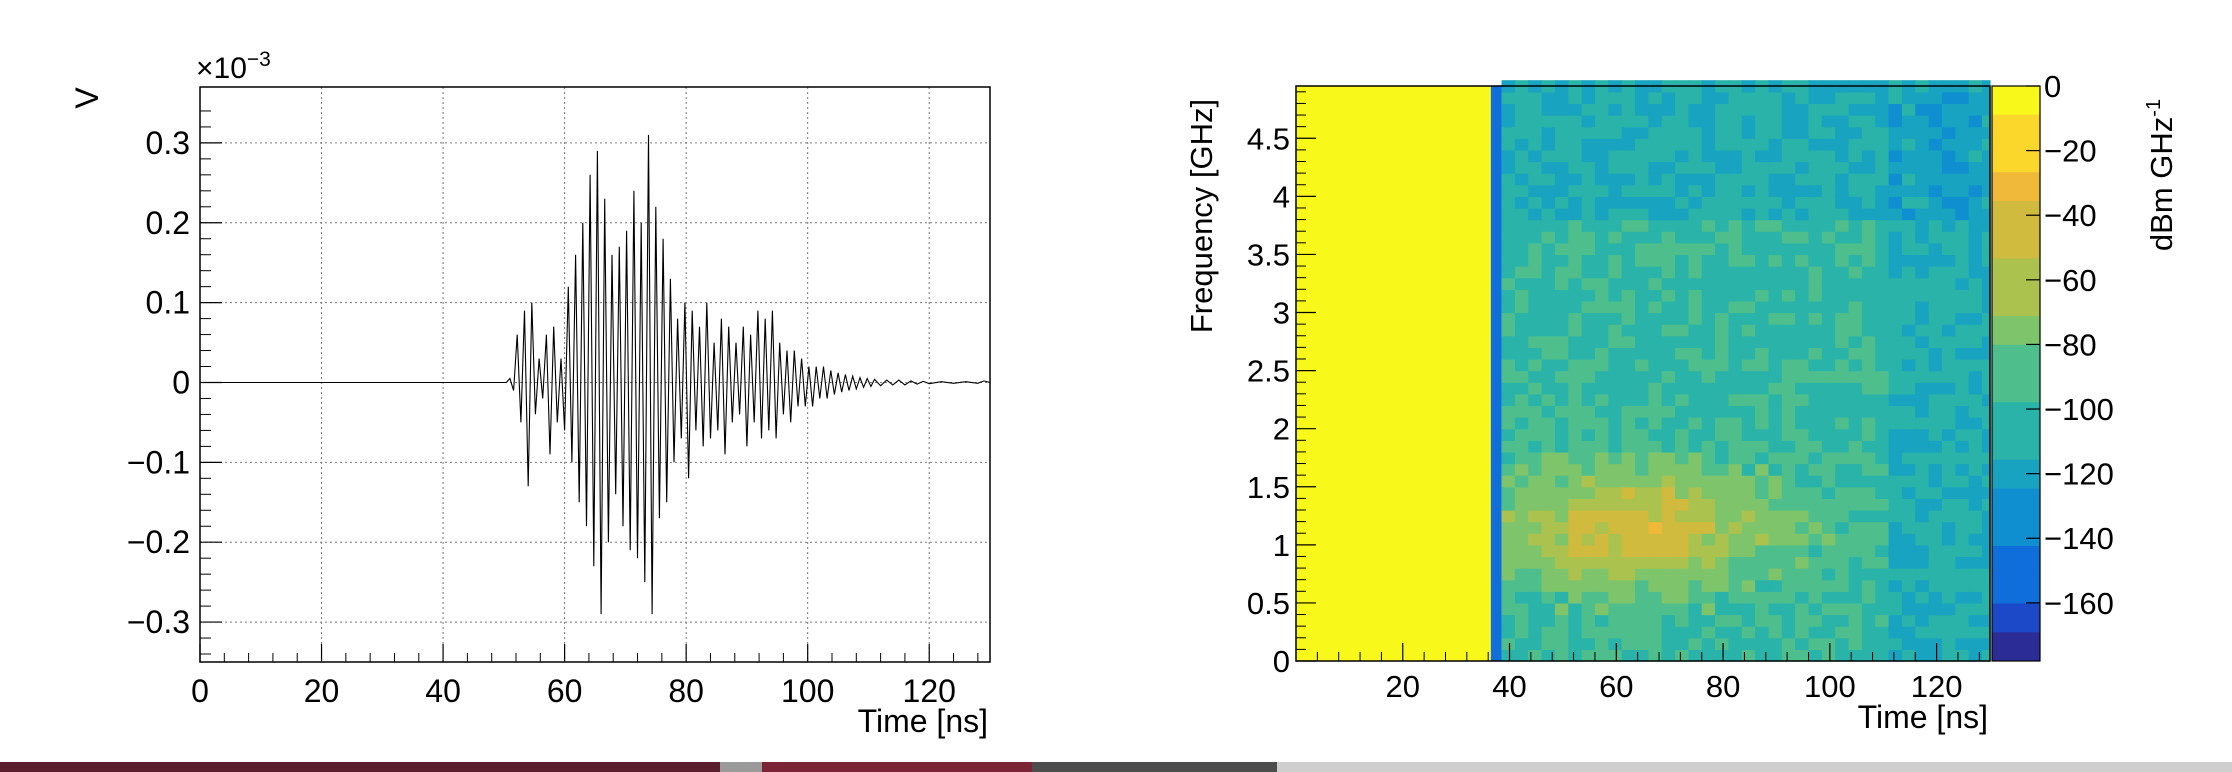 The height and width of the screenshot is (772, 2232). Describe the element at coordinates (923, 721) in the screenshot. I see `waveform-x-axis-label: Time [ns]` at that location.